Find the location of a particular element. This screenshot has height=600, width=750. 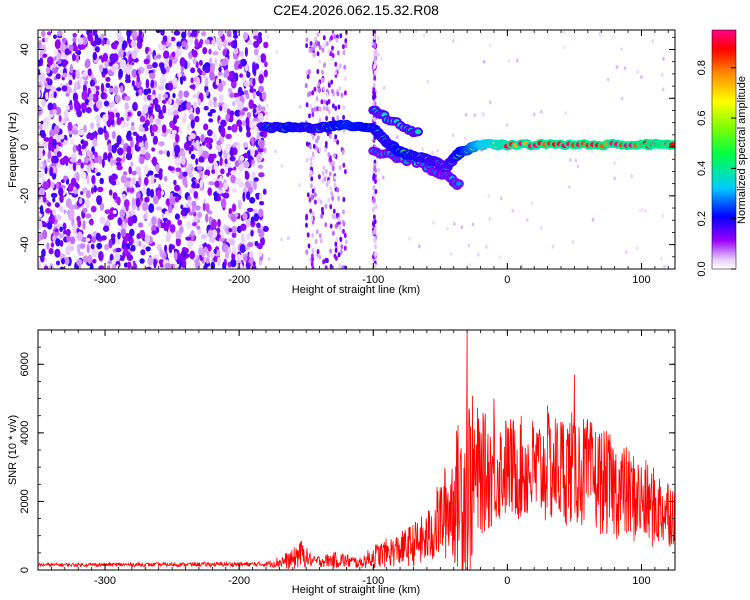

colorbar-gradient is located at coordinates (724, 149).